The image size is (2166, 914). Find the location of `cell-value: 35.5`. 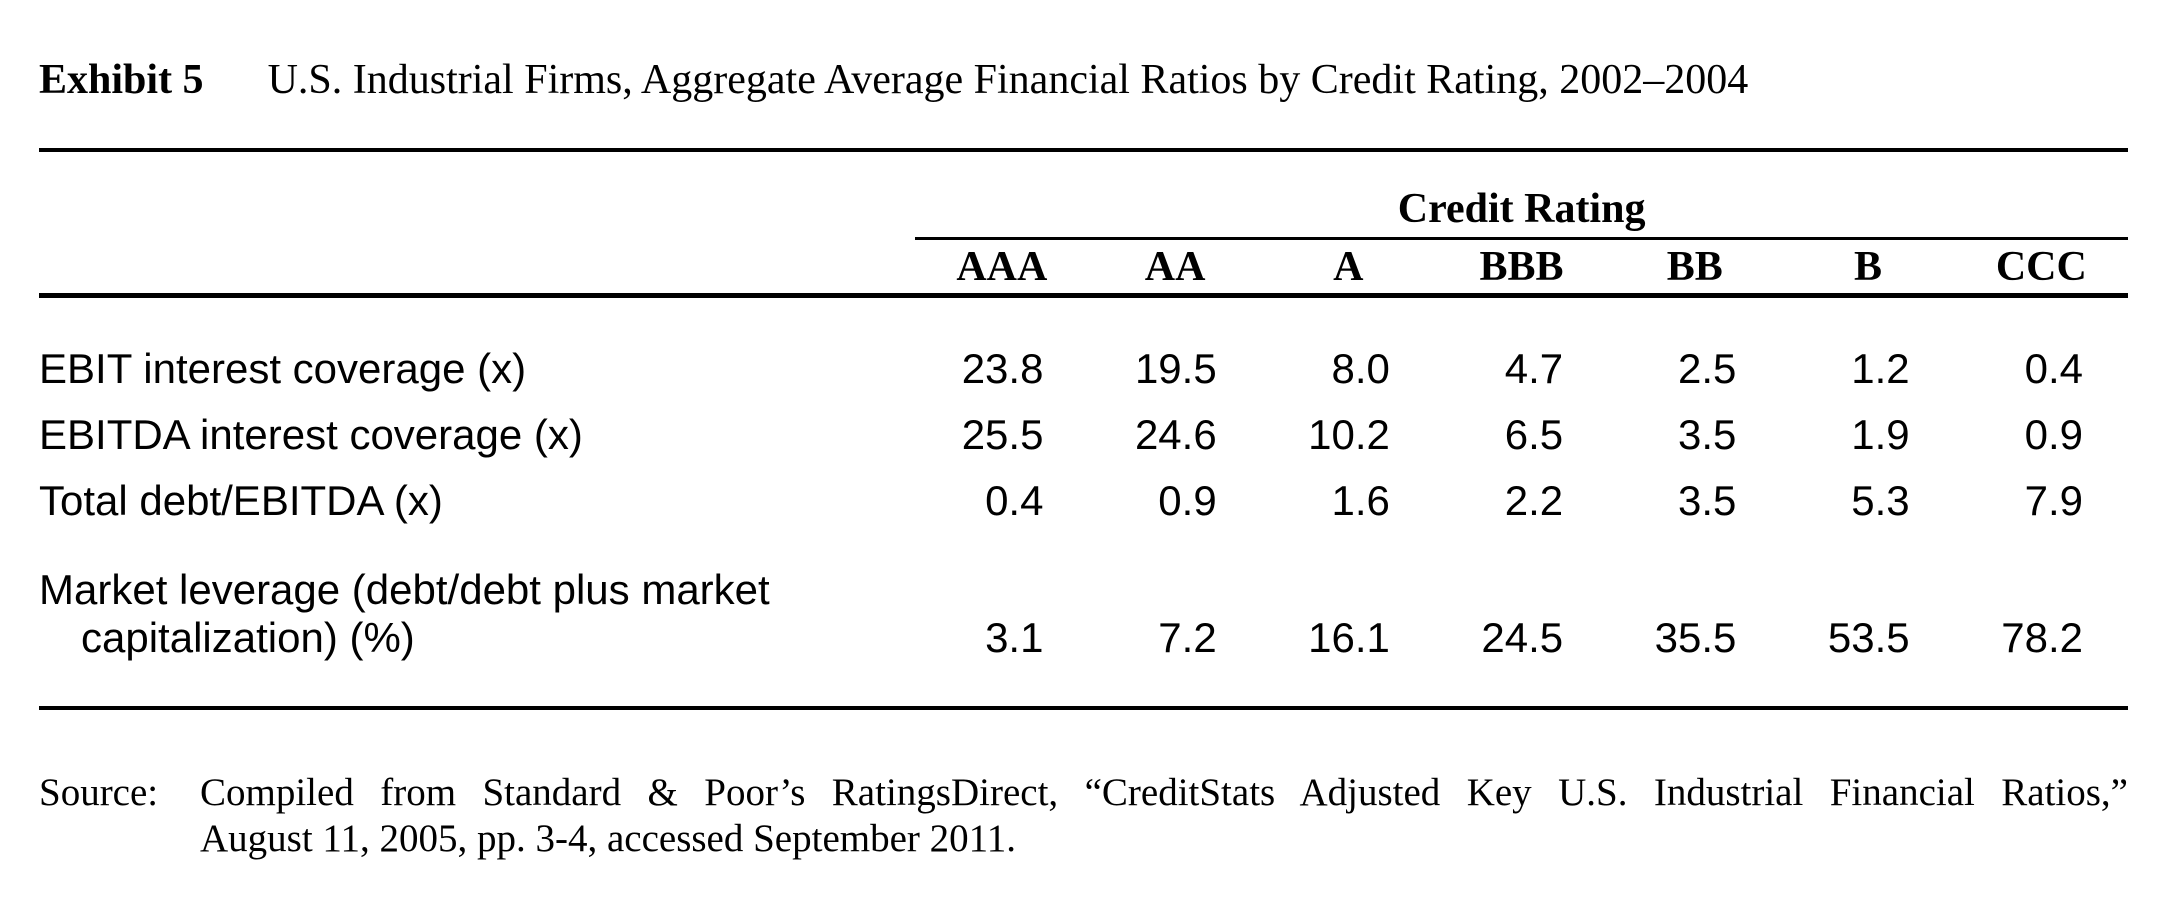

cell-value: 35.5 is located at coordinates (1695, 637).